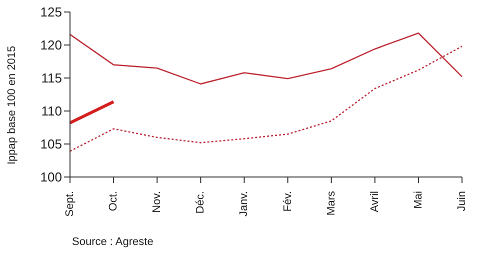 This screenshot has width=480, height=270. Describe the element at coordinates (51, 144) in the screenshot. I see `y-tick-label: 105` at that location.